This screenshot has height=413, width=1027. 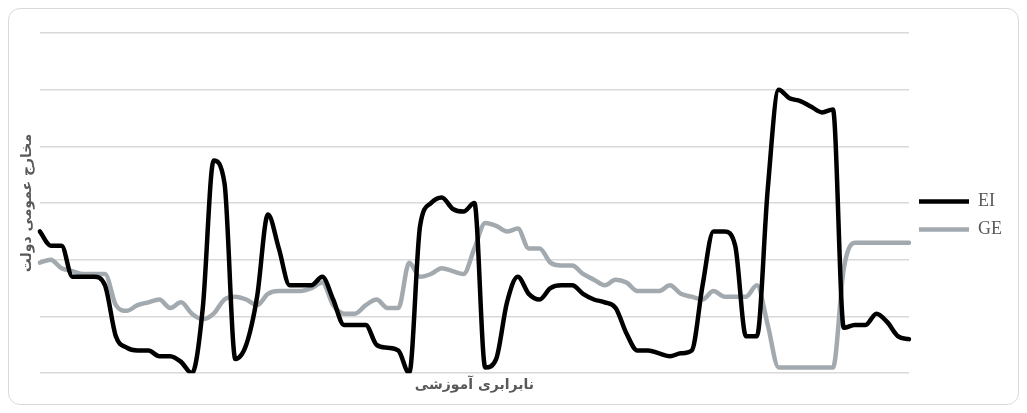 I want to click on x-axis-title: نابرابری آموزشی, so click(x=474, y=384).